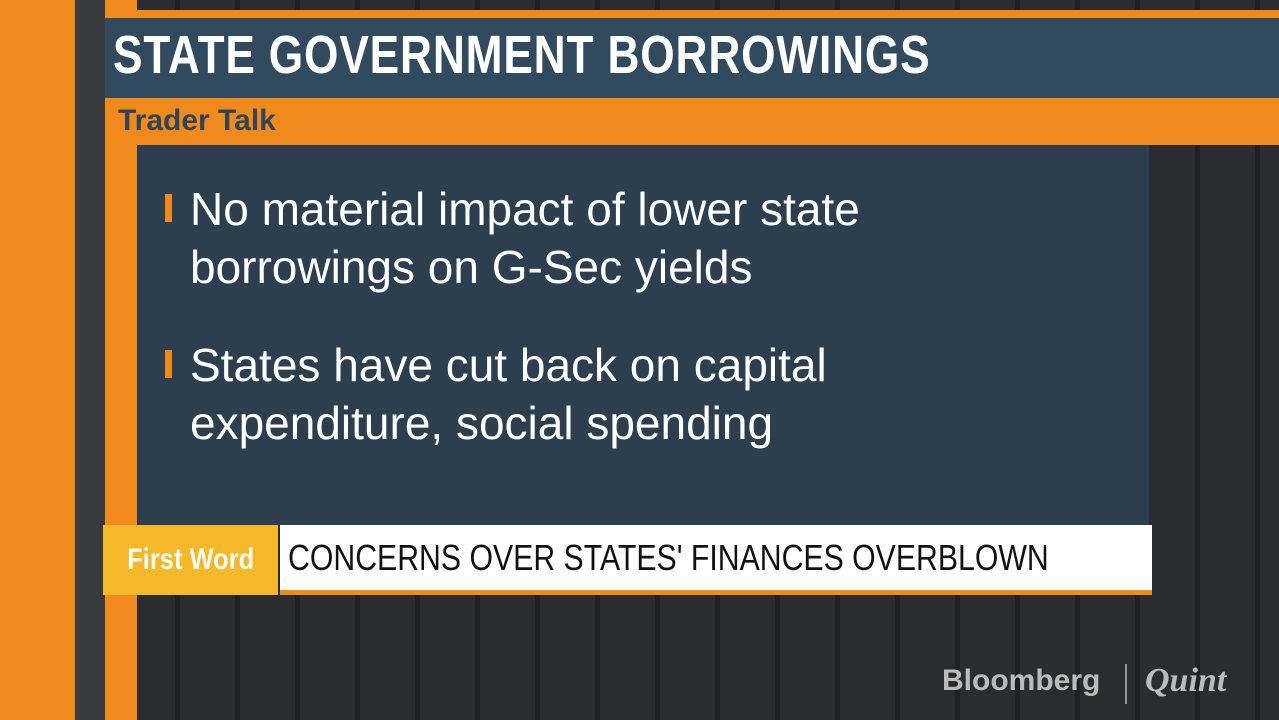 This screenshot has height=720, width=1279. I want to click on subtitle: Trader Talk, so click(197, 120).